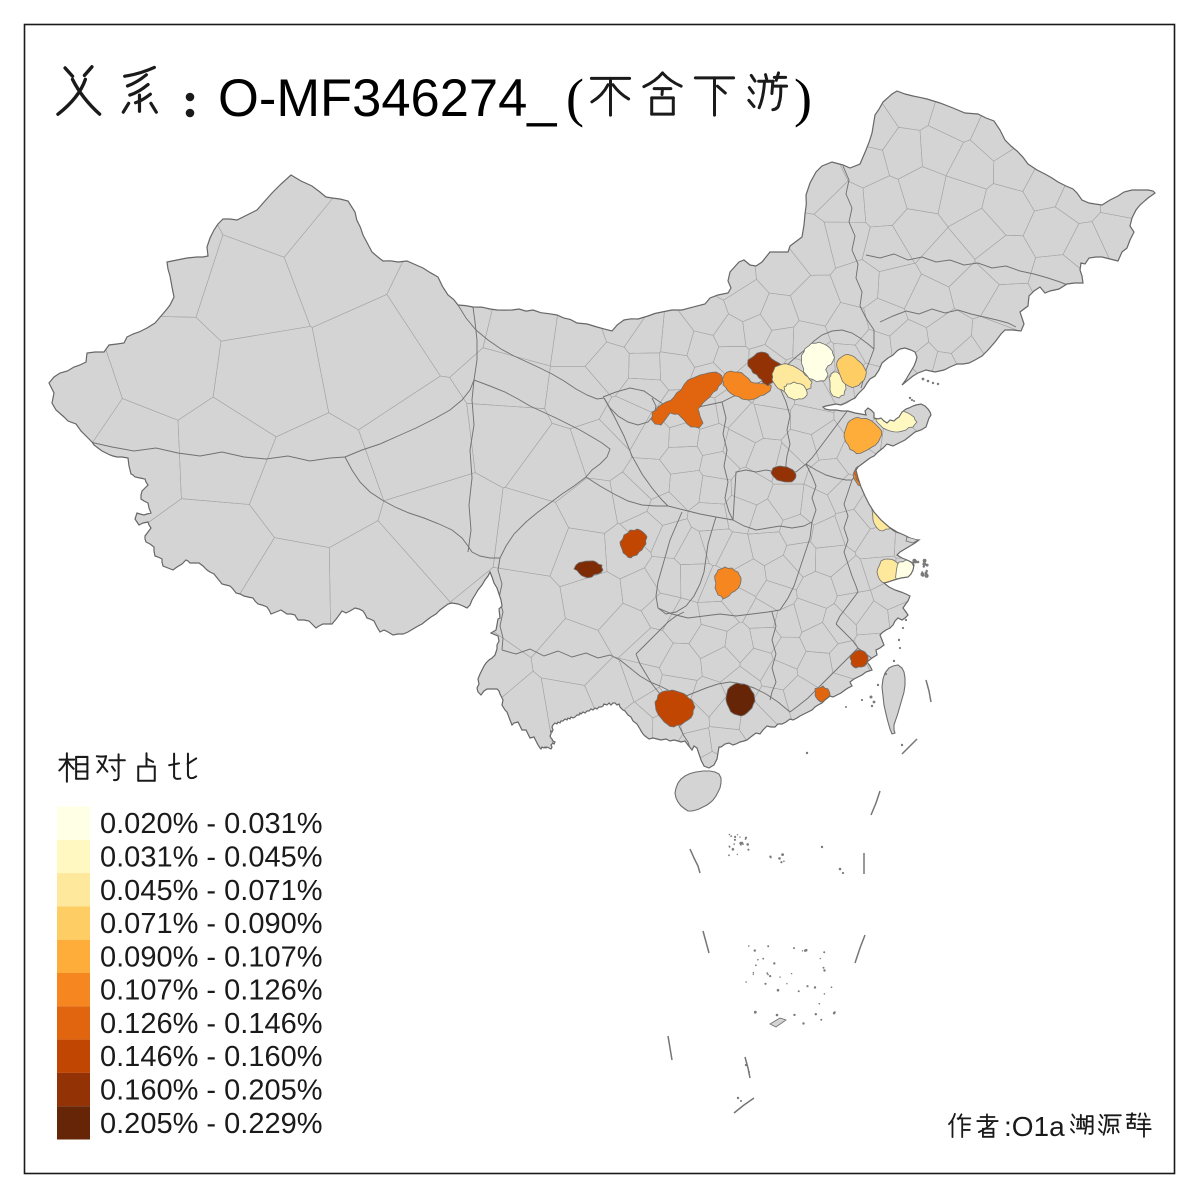 This screenshot has height=1200, width=1200. Describe the element at coordinates (211, 924) in the screenshot. I see `svg-text: 0.071% - 0.090%` at that location.